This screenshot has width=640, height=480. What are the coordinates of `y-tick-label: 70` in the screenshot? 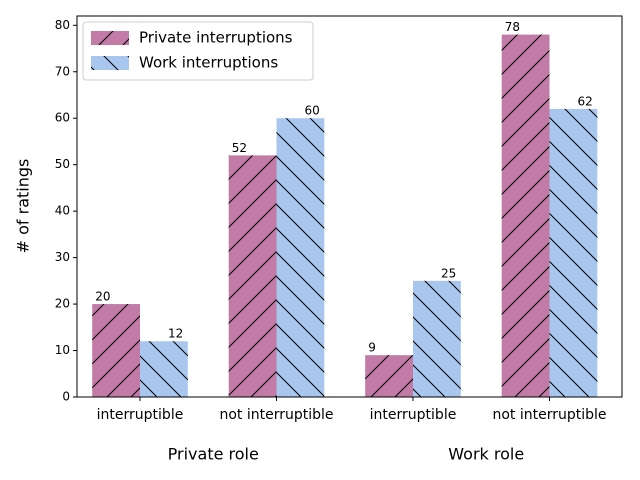 It's located at (62, 71).